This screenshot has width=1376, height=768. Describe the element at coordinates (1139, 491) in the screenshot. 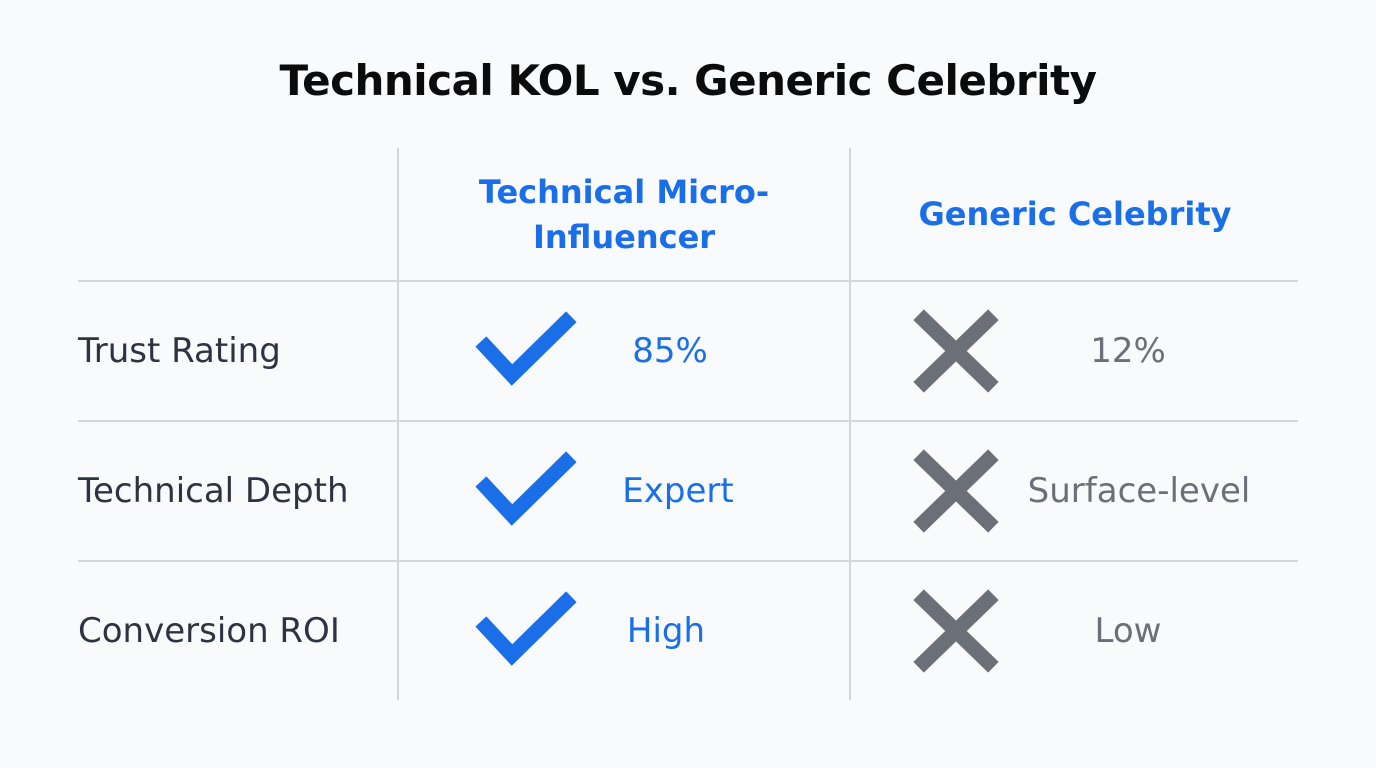

I see `celebrity-value: Surface-level` at that location.